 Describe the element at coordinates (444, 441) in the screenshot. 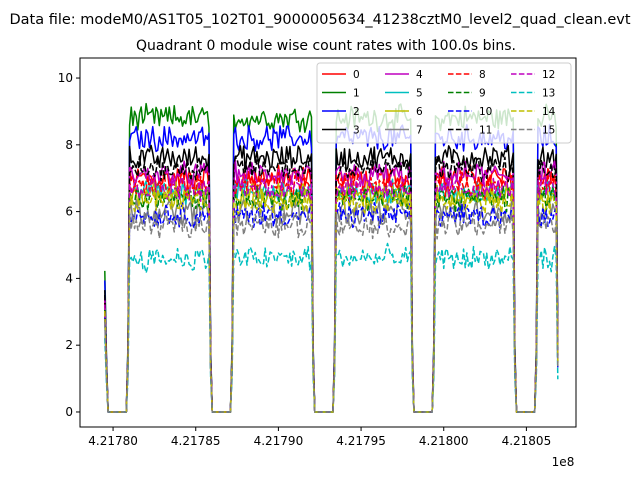

I see `x-tick-label: 4.21800` at that location.